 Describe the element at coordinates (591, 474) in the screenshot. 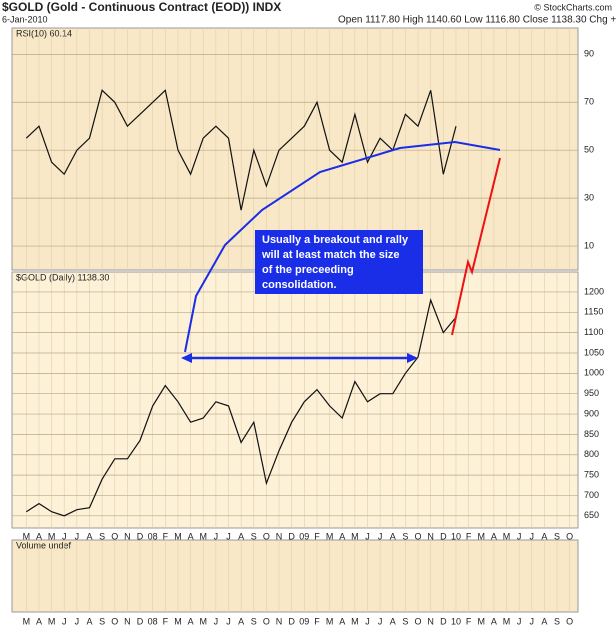

I see `y-tick-label: 750` at that location.